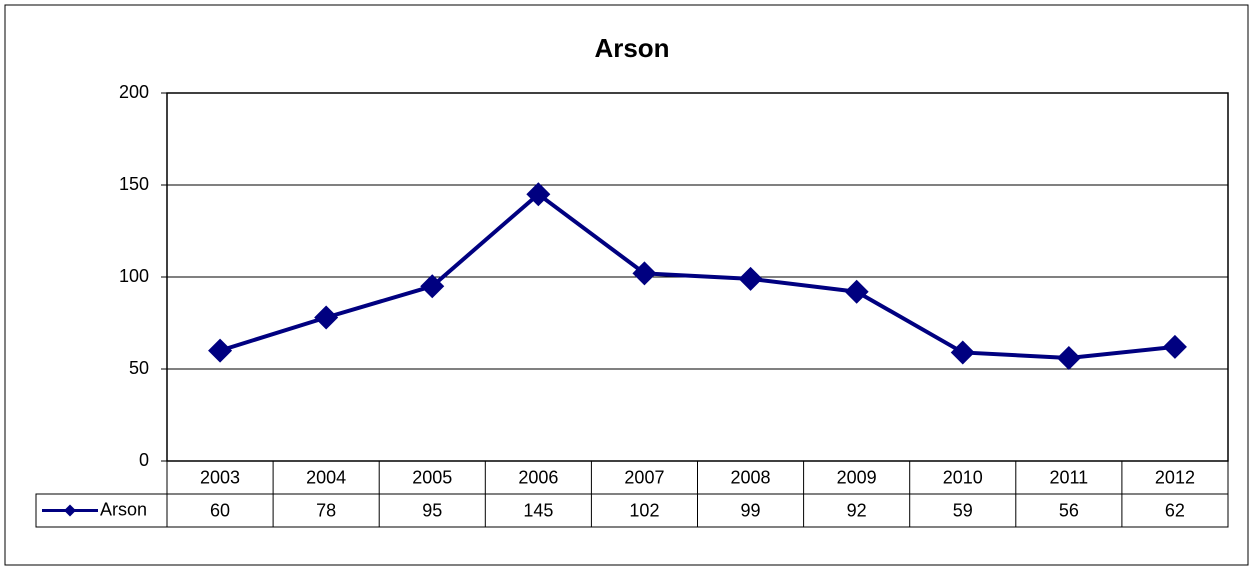 The image size is (1254, 567). What do you see at coordinates (134, 276) in the screenshot?
I see `y-tick-label: 100` at bounding box center [134, 276].